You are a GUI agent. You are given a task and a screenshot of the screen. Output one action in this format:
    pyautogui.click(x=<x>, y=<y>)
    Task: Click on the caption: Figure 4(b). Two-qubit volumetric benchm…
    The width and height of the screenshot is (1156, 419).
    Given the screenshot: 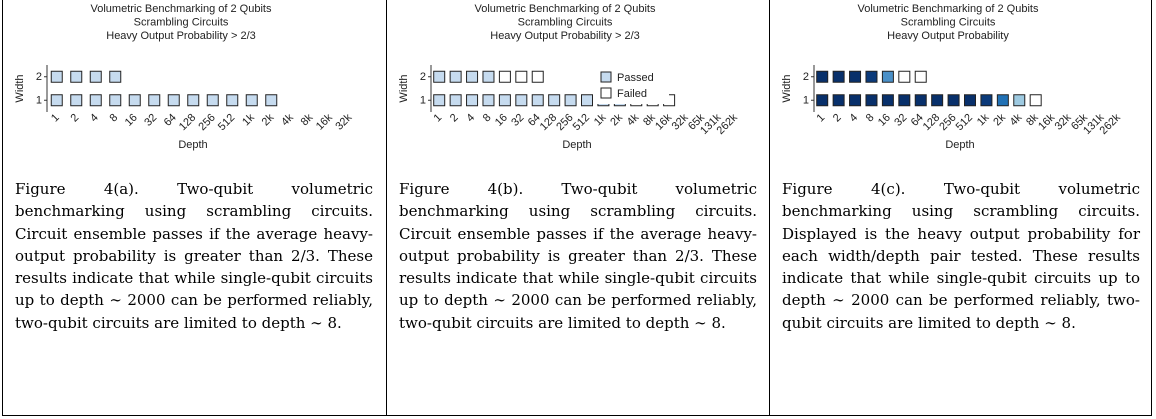 What is the action you would take?
    pyautogui.click(x=578, y=256)
    